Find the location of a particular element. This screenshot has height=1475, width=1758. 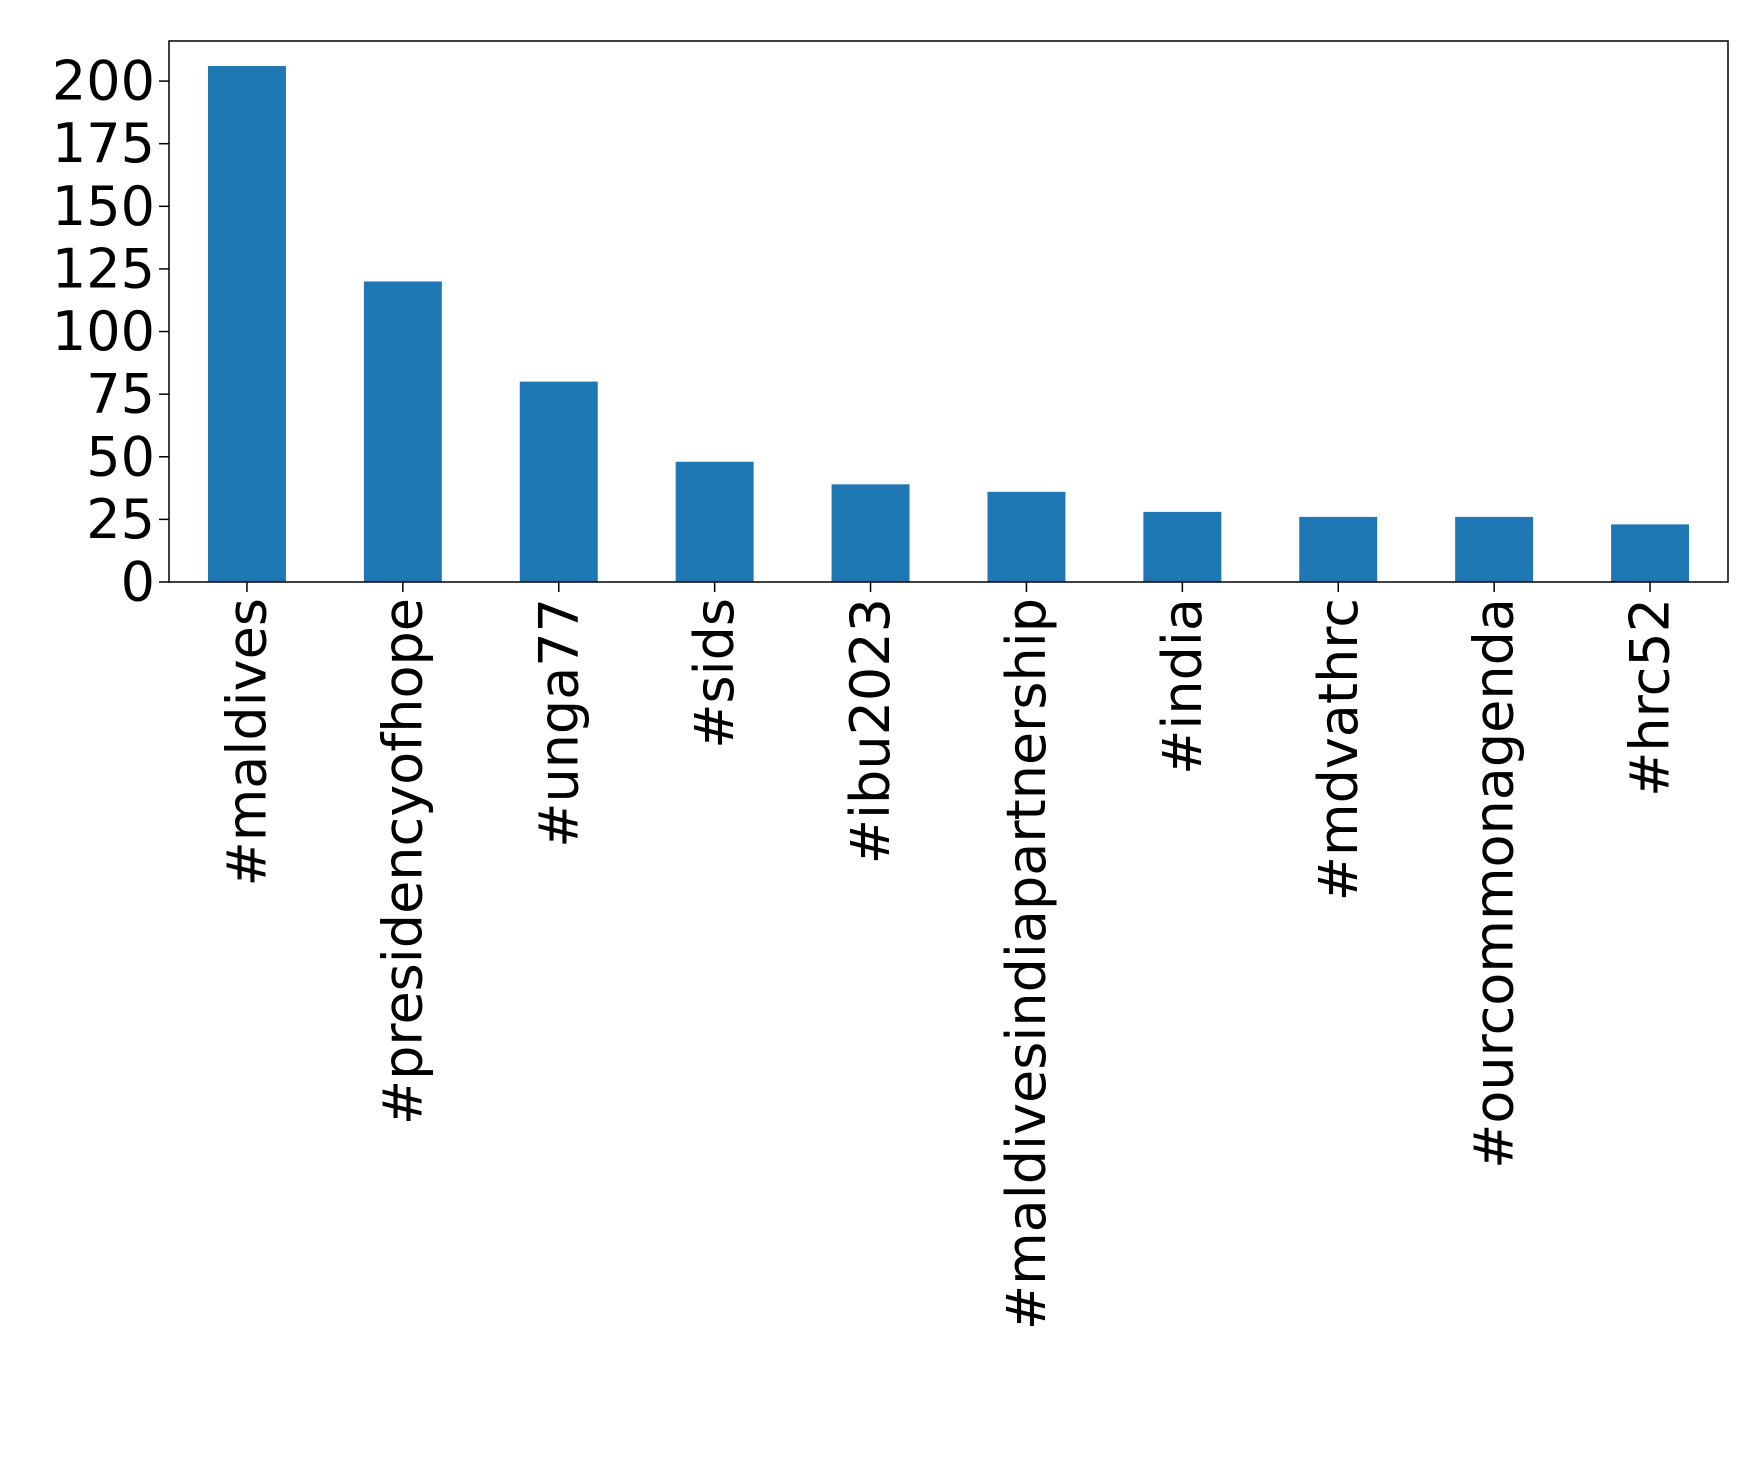

x-tick-label: #ourcommonagenda is located at coordinates (1494, 883).